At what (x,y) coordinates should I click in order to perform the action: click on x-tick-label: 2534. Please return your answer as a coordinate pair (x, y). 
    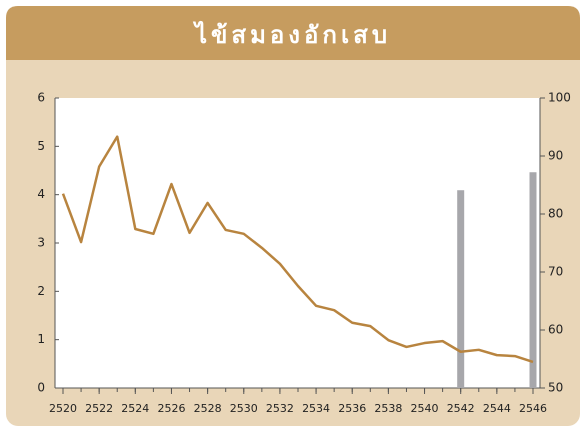
    Looking at the image, I should click on (316, 408).